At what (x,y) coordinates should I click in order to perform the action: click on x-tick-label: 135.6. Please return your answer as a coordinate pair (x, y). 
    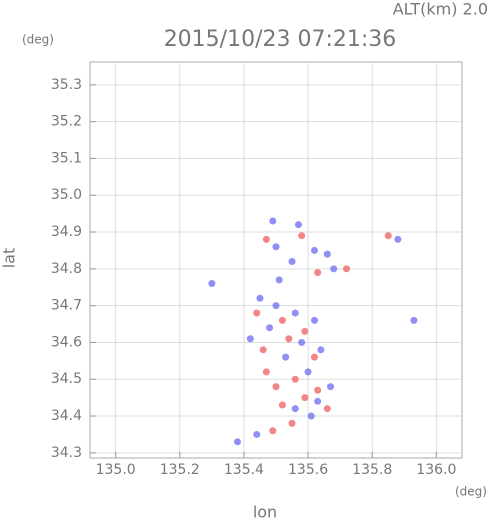
    Looking at the image, I should click on (308, 470).